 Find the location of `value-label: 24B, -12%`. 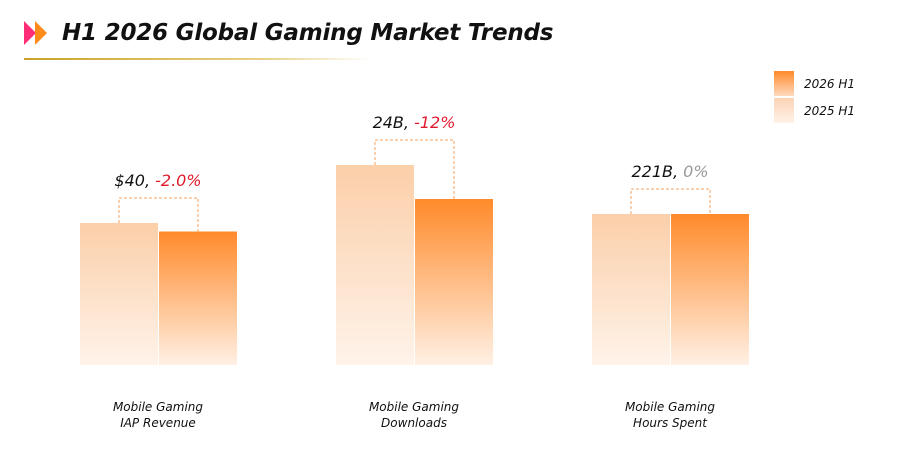

value-label: 24B, -12% is located at coordinates (414, 122).